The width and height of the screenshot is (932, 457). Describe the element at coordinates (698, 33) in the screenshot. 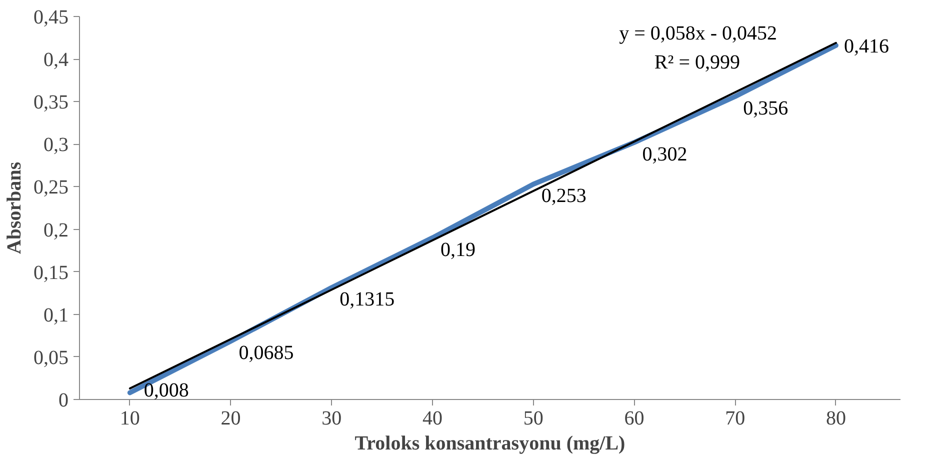

I see `annotation: y = 0,058x - 0,0452` at that location.